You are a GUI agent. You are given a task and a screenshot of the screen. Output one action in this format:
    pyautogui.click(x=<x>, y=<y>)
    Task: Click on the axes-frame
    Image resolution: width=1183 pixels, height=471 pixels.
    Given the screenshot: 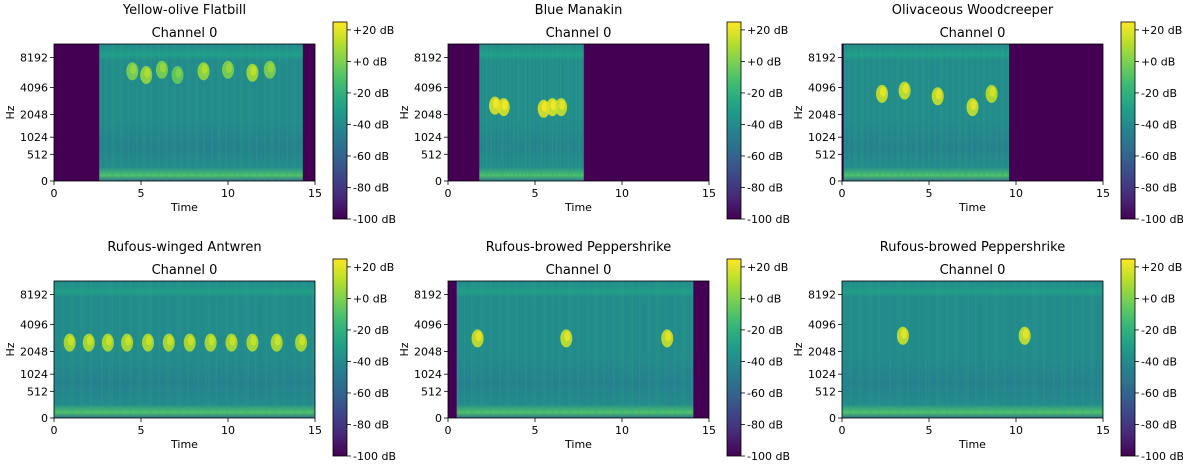 What is the action you would take?
    pyautogui.click(x=972, y=349)
    